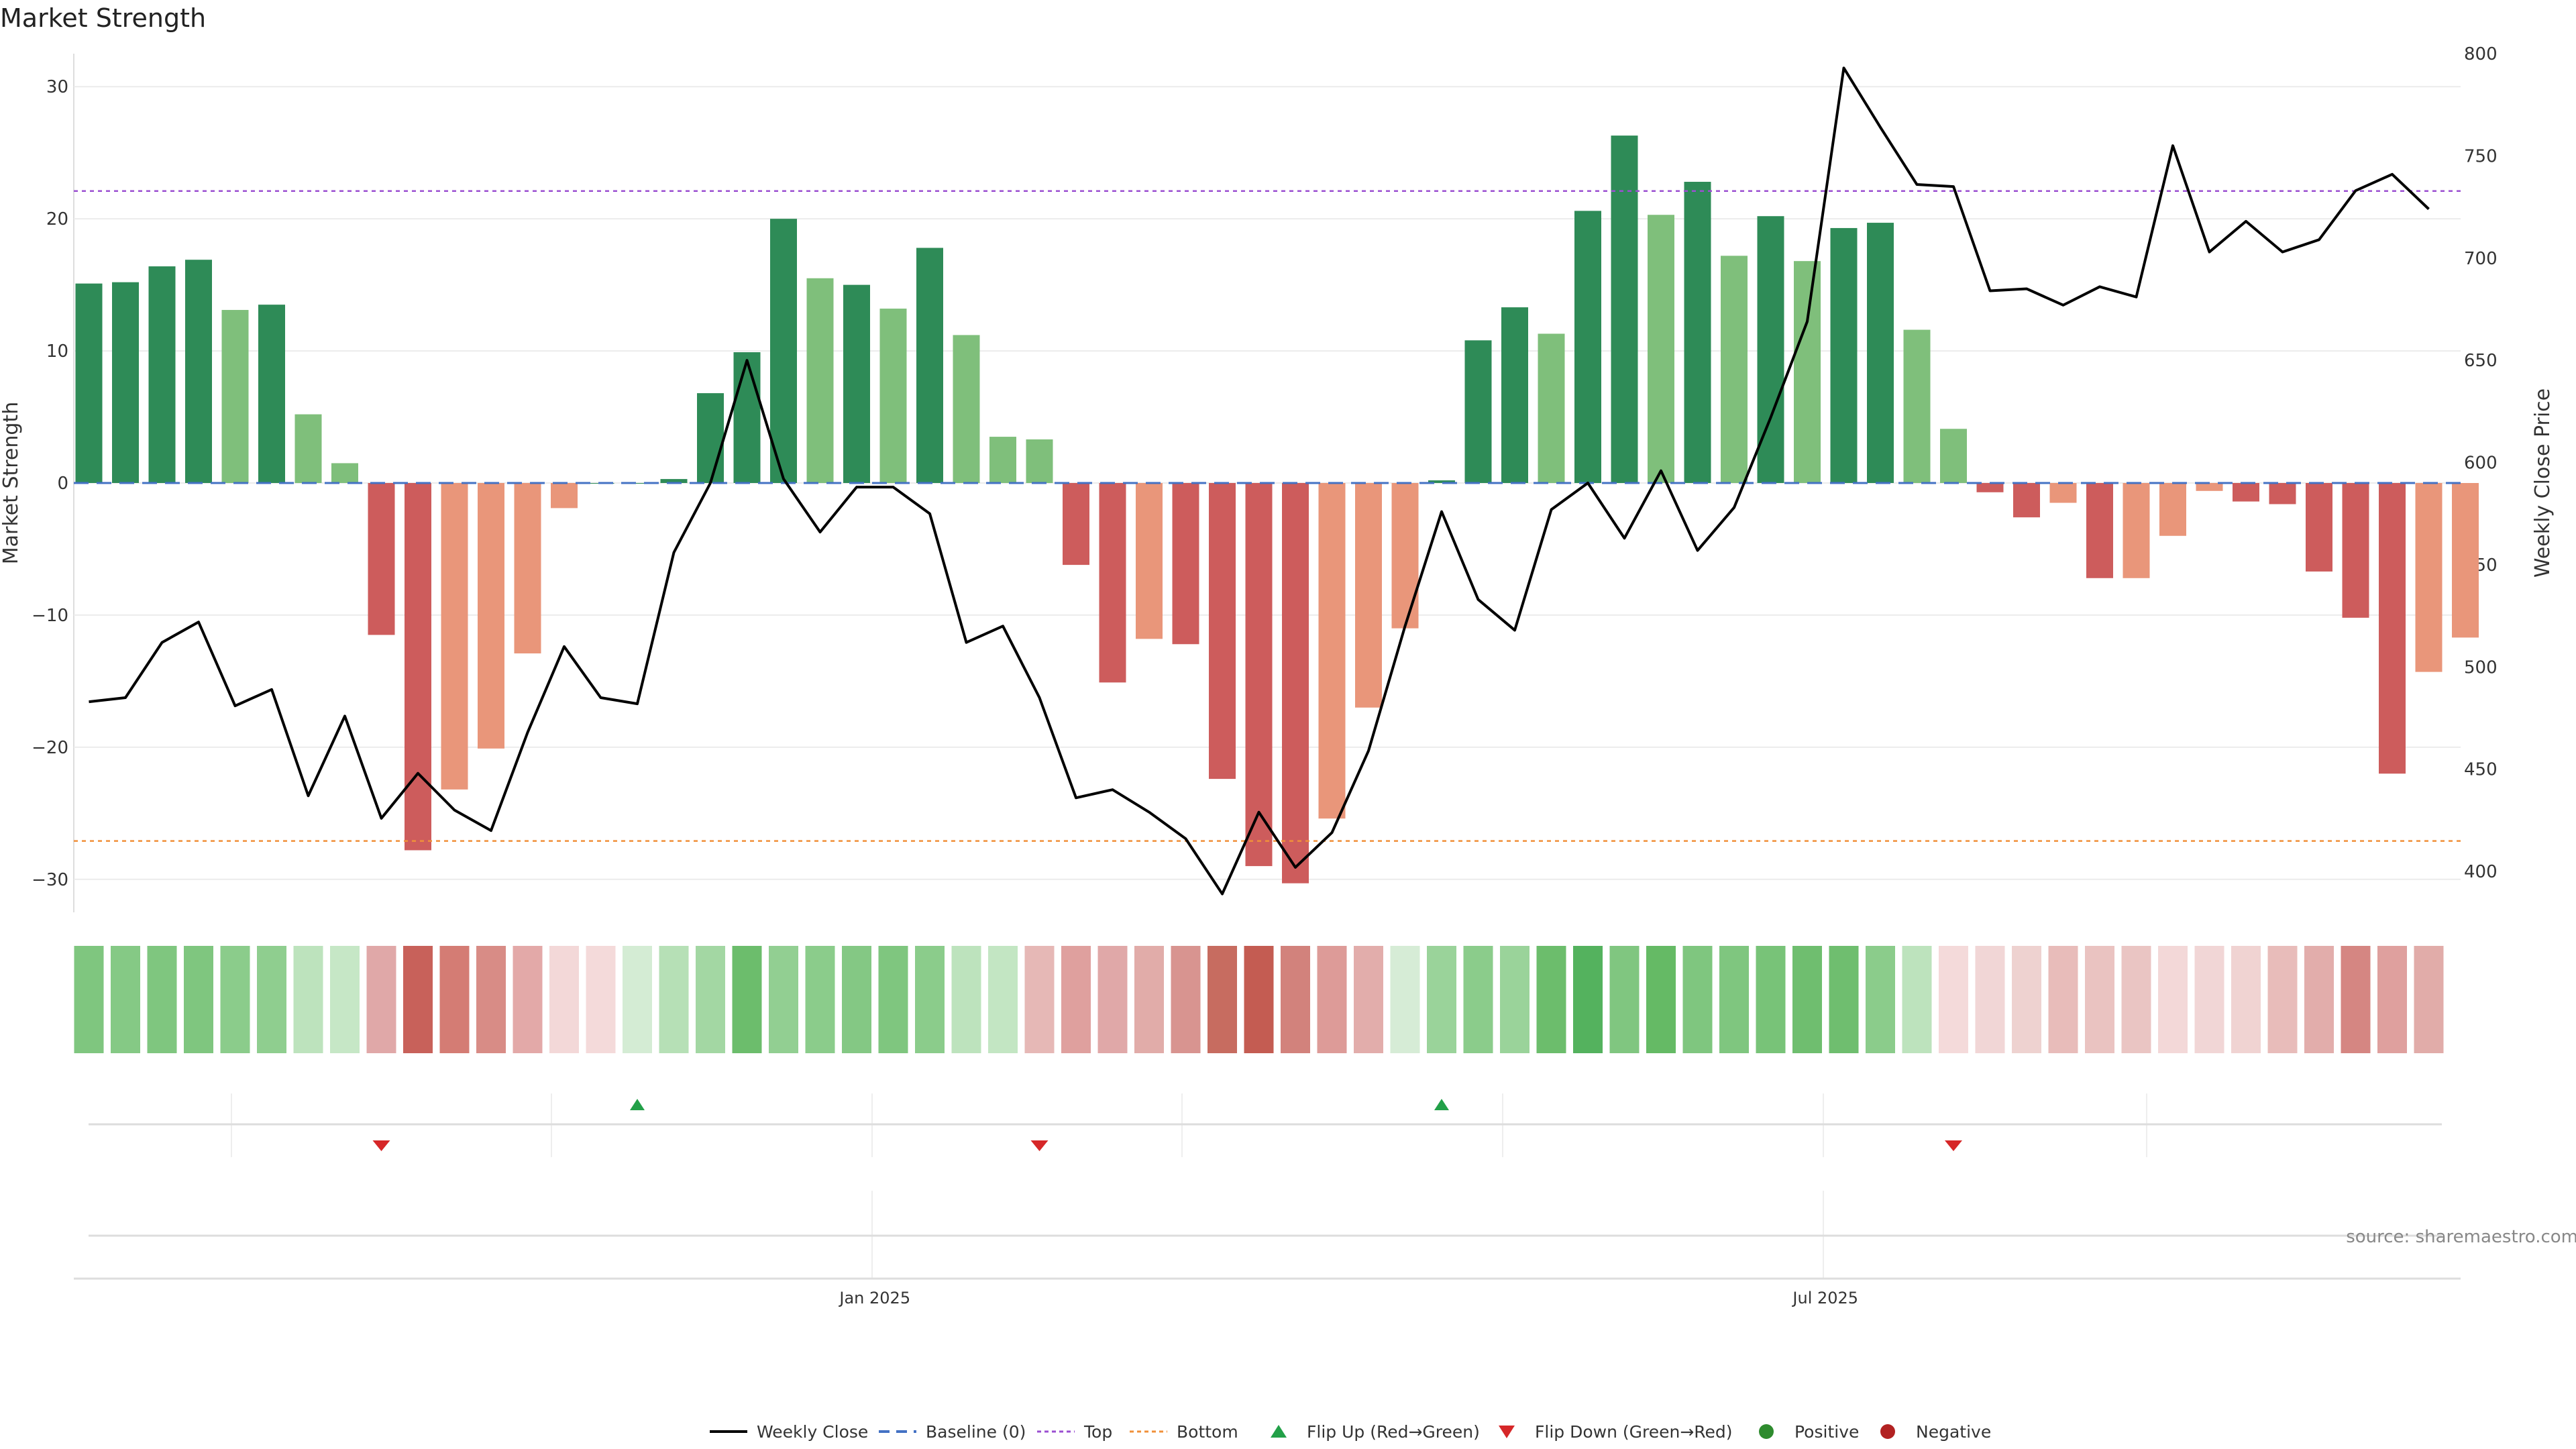  I want to click on legend-label: Bottom, so click(1207, 1432).